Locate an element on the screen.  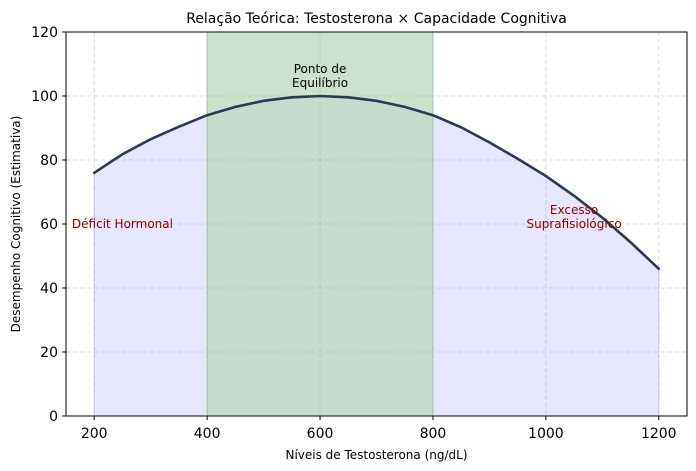
y-tick-label: 0 is located at coordinates (53, 417).